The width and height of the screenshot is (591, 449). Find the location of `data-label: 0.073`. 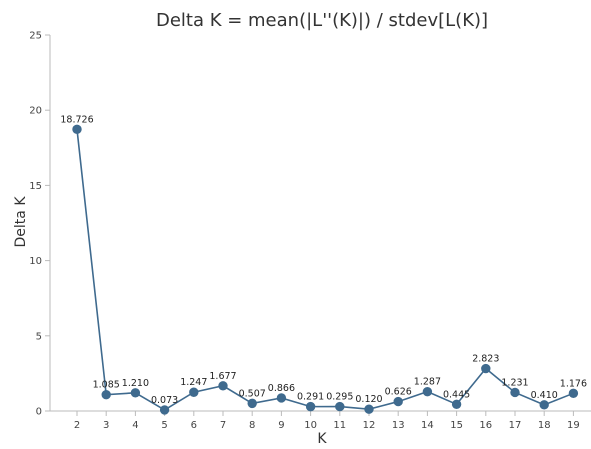

data-label: 0.073 is located at coordinates (164, 400).